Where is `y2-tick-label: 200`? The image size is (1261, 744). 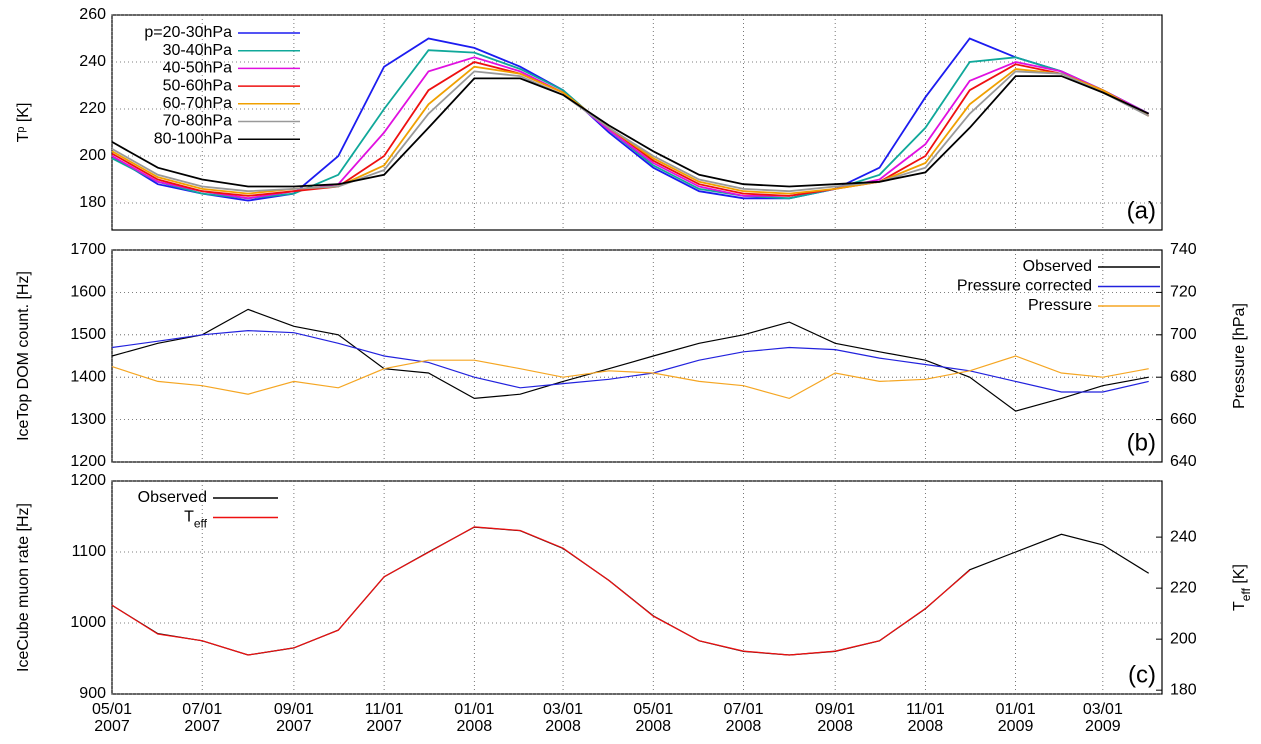
y2-tick-label: 200 is located at coordinates (1183, 638).